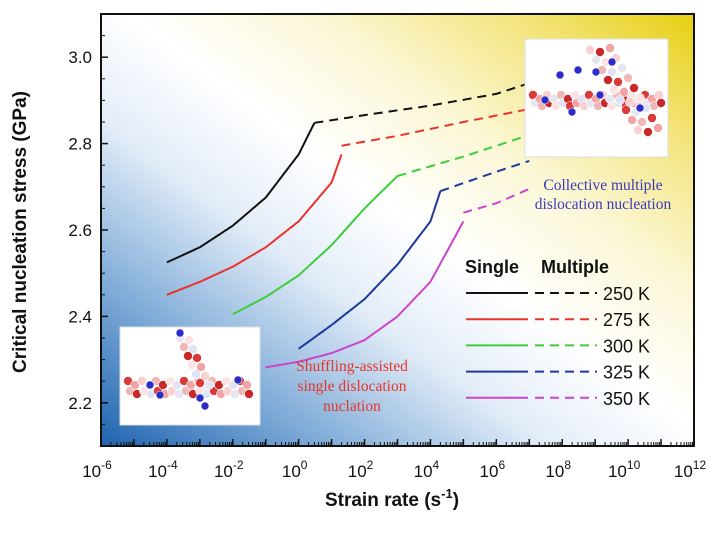  I want to click on annotation-shuffling-line2: single dislocation, so click(352, 386).